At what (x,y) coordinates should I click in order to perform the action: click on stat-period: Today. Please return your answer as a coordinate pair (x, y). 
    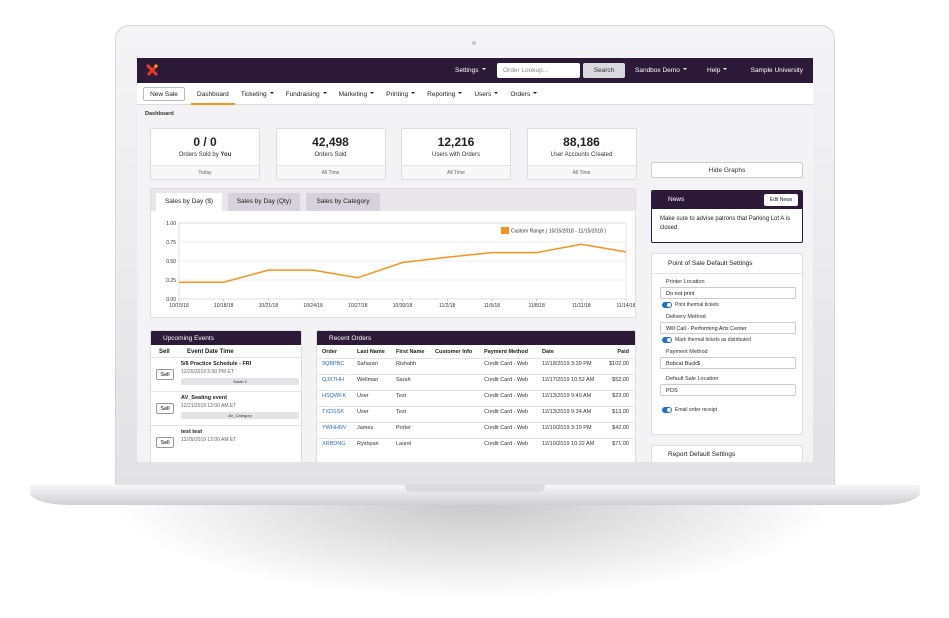
    Looking at the image, I should click on (205, 172).